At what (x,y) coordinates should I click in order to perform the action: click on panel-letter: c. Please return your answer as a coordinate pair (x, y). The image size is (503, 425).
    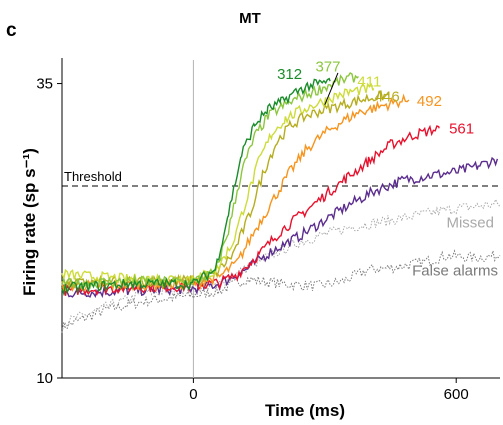
    Looking at the image, I should click on (11, 30).